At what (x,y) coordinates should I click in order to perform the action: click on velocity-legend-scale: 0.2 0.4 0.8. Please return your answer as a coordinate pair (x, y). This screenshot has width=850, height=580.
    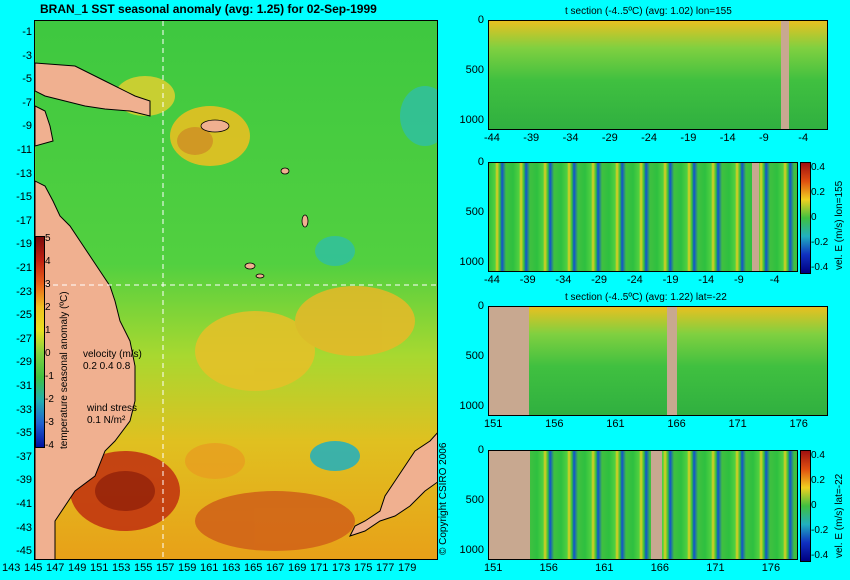
    Looking at the image, I should click on (107, 366).